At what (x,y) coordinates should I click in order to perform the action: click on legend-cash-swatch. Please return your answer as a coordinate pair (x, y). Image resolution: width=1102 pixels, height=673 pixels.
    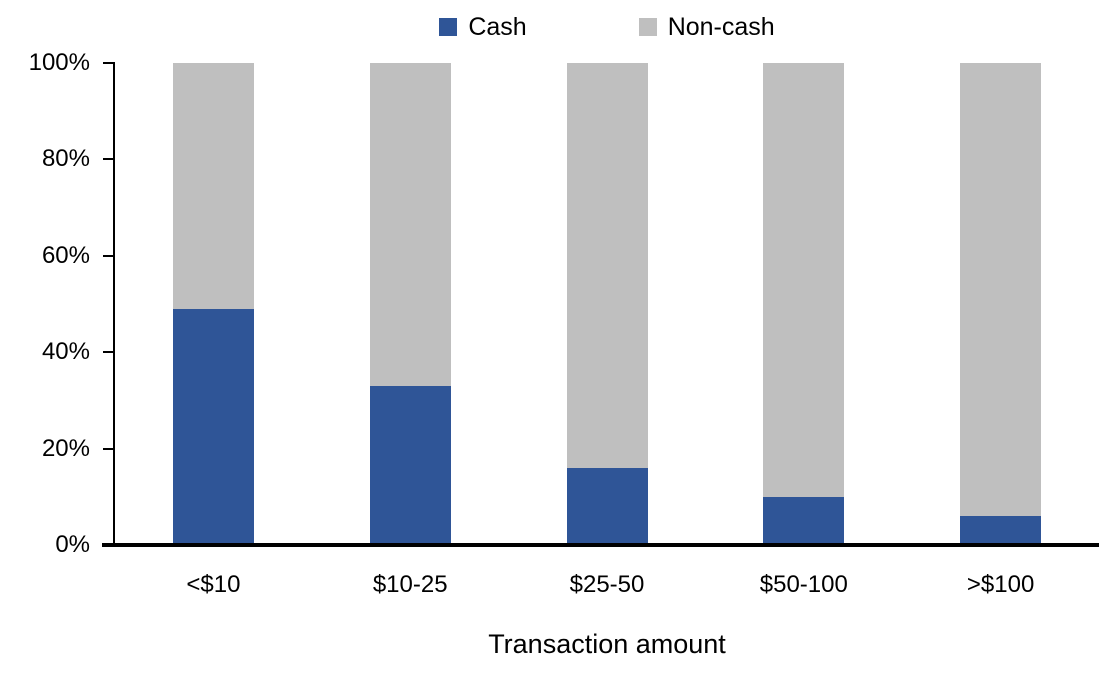
    Looking at the image, I should click on (448, 27).